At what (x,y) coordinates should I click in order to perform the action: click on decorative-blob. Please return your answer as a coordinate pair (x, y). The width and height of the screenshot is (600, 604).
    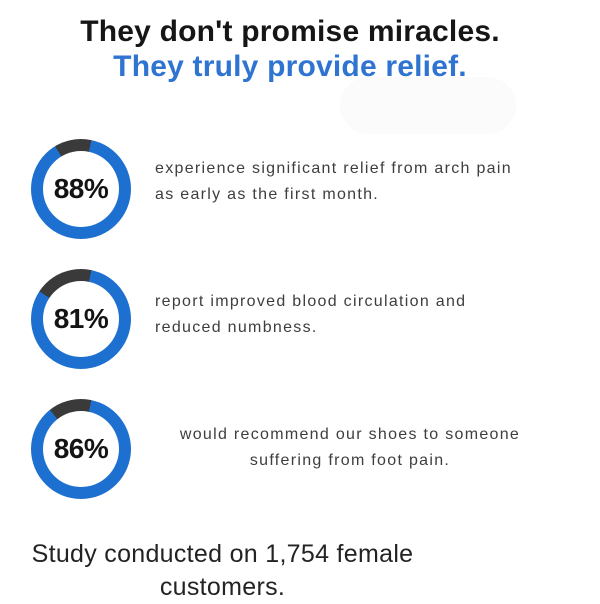
    Looking at the image, I should click on (428, 105).